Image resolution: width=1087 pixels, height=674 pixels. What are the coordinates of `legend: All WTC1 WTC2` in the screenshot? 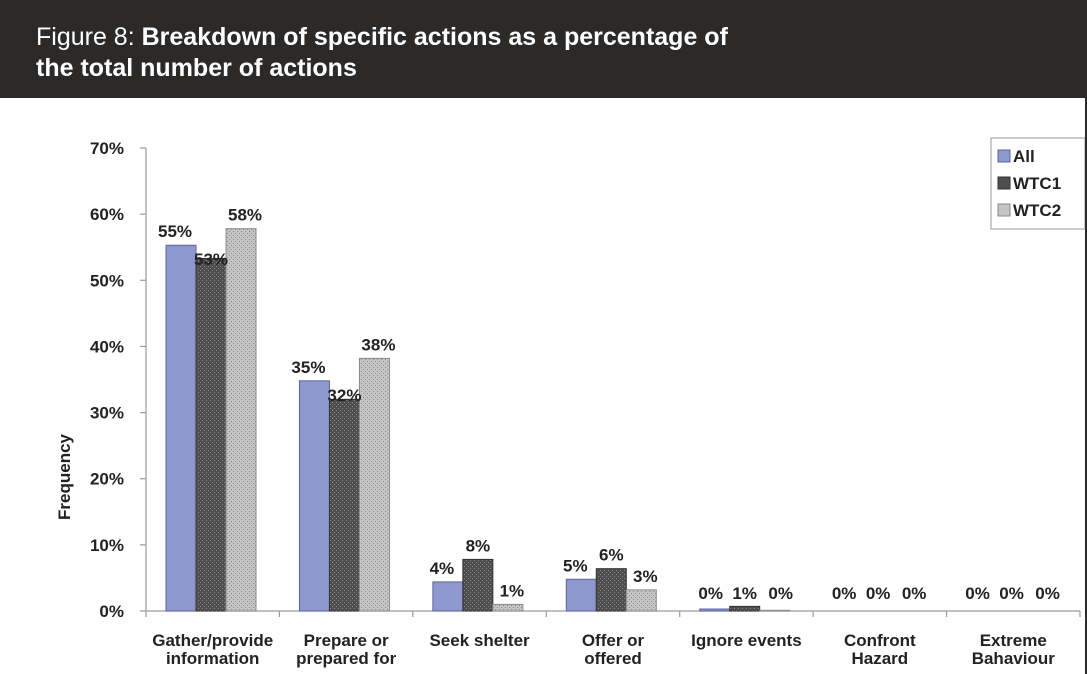 It's located at (1037, 183).